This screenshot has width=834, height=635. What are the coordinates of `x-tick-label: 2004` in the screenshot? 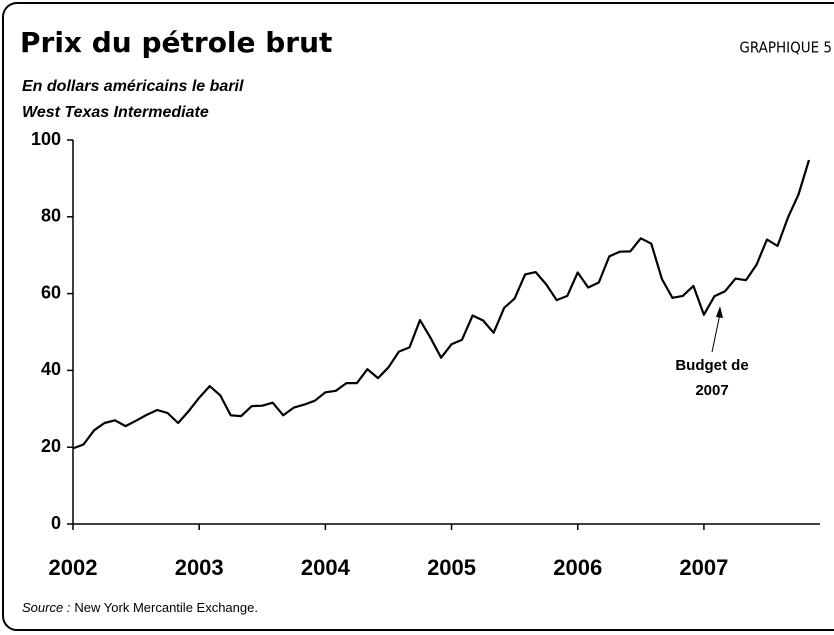 It's located at (326, 567).